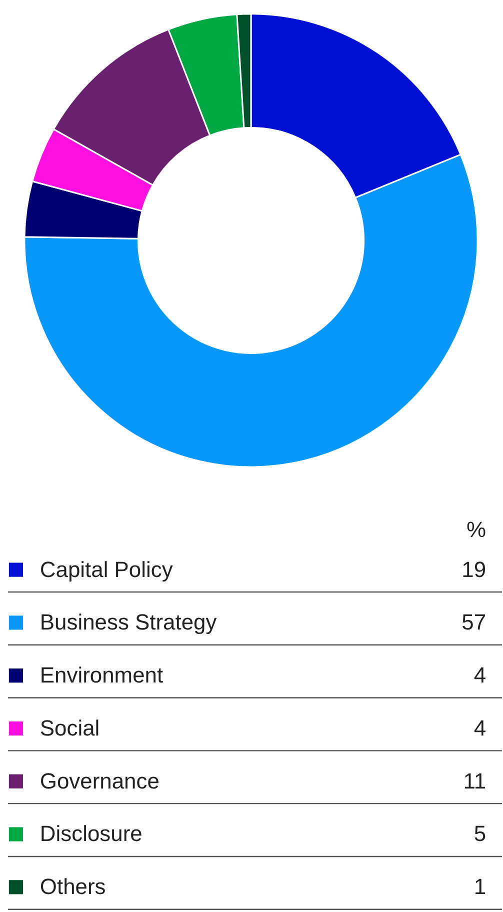 The height and width of the screenshot is (912, 503). I want to click on legend-label: Environment, so click(102, 675).